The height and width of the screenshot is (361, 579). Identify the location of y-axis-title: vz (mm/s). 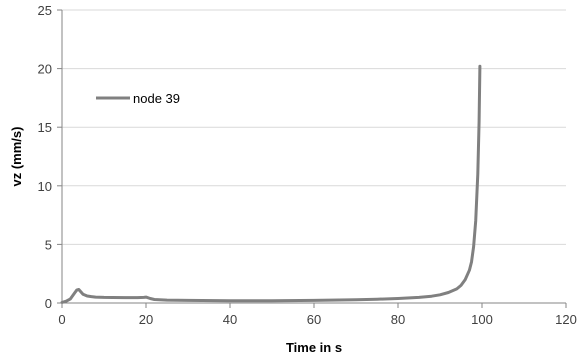
(16, 157).